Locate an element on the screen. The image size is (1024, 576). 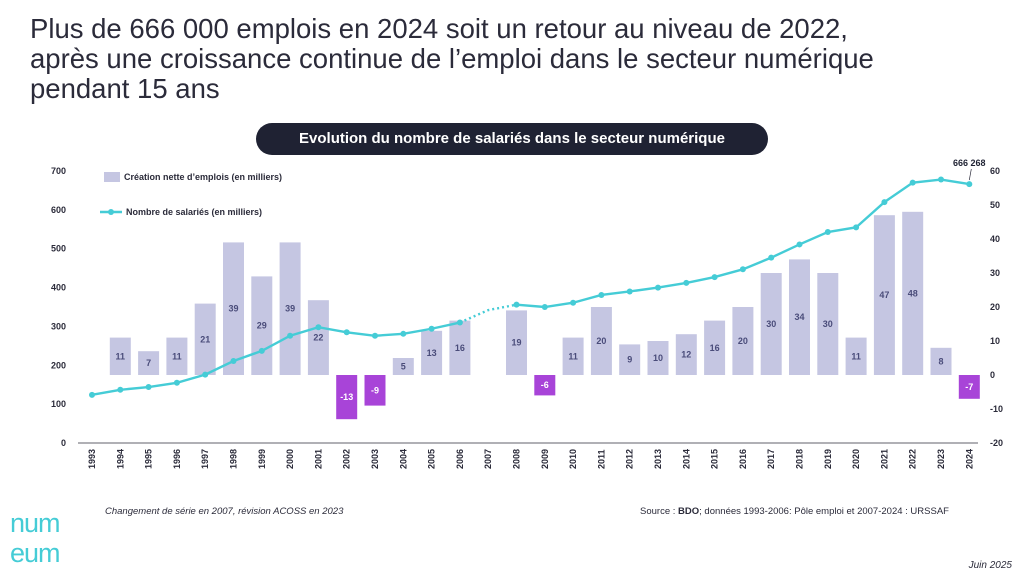
line-series-dotted is located at coordinates (488, 313).